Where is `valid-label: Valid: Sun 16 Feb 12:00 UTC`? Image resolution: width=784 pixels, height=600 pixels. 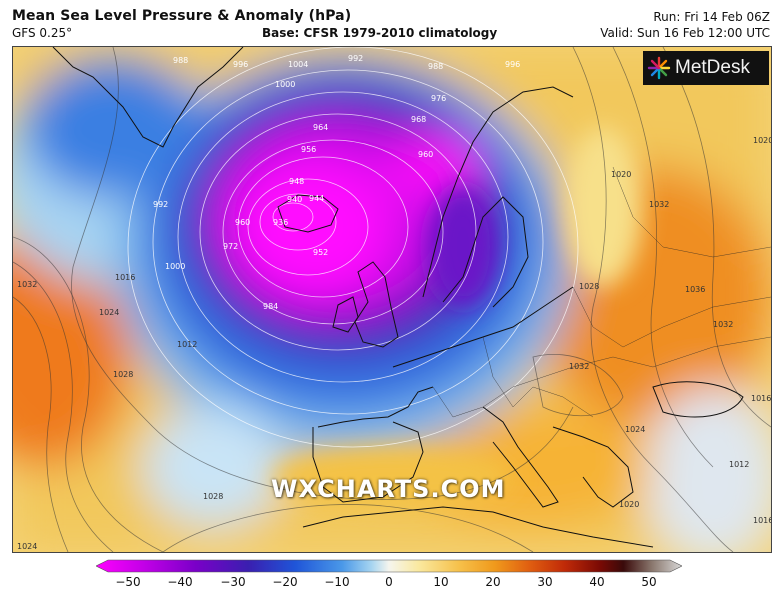 valid-label: Valid: Sun 16 Feb 12:00 UTC is located at coordinates (685, 33).